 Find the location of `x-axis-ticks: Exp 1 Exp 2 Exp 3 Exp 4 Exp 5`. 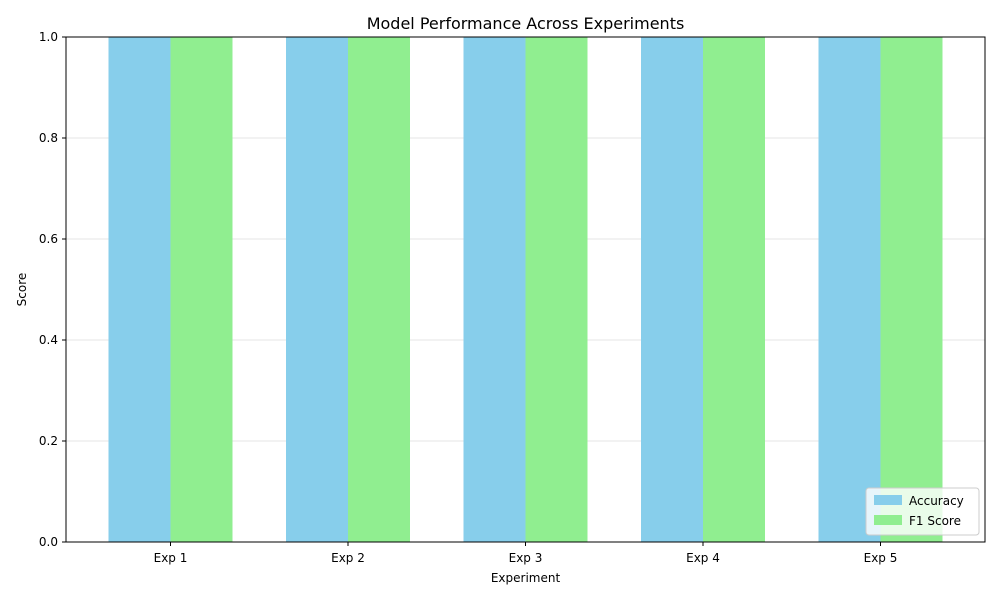

x-axis-ticks: Exp 1 Exp 2 Exp 3 Exp 4 Exp 5 is located at coordinates (526, 553).